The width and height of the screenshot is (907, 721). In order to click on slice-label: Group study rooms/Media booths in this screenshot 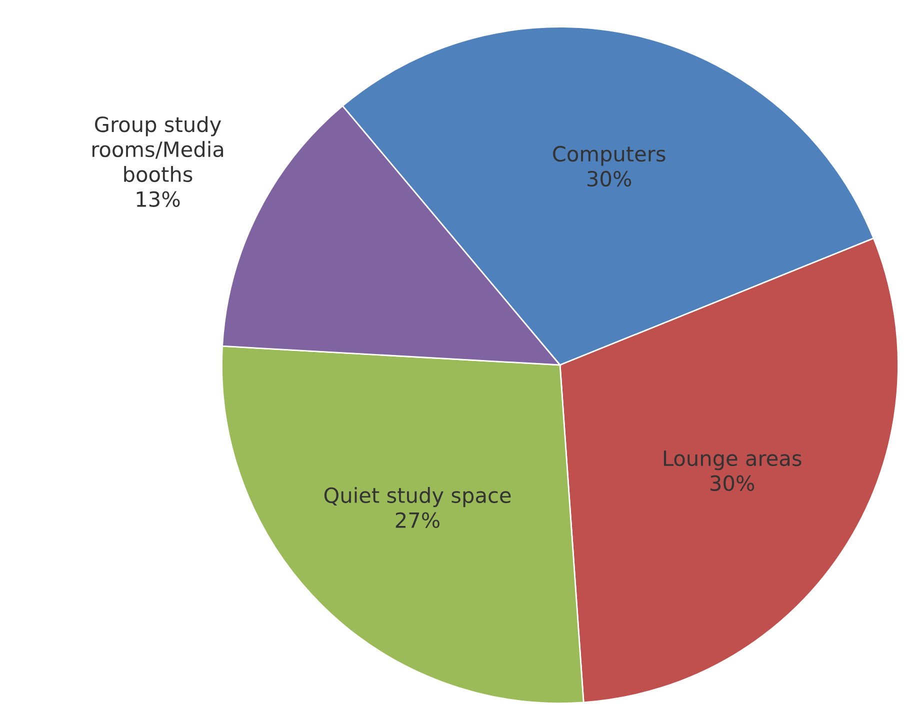, I will do `click(158, 149)`.